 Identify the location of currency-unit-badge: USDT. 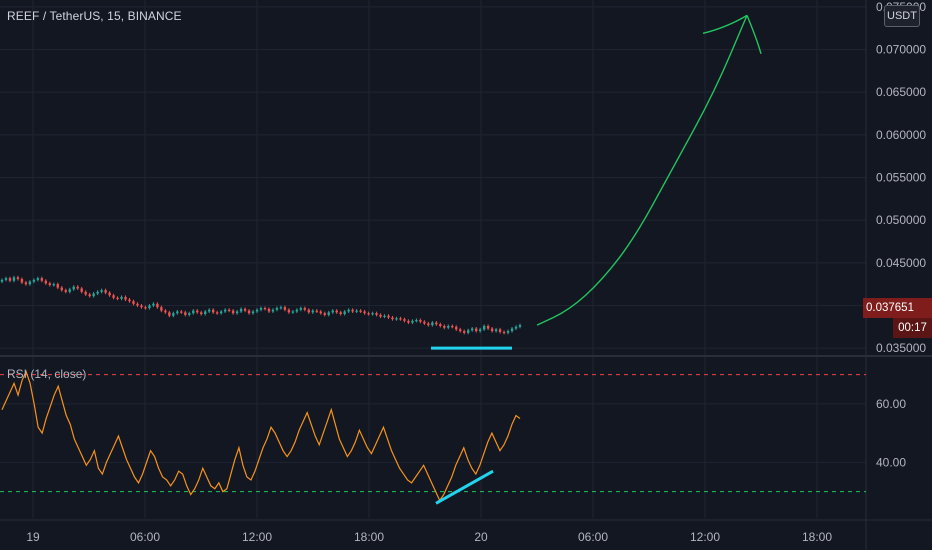
(902, 16).